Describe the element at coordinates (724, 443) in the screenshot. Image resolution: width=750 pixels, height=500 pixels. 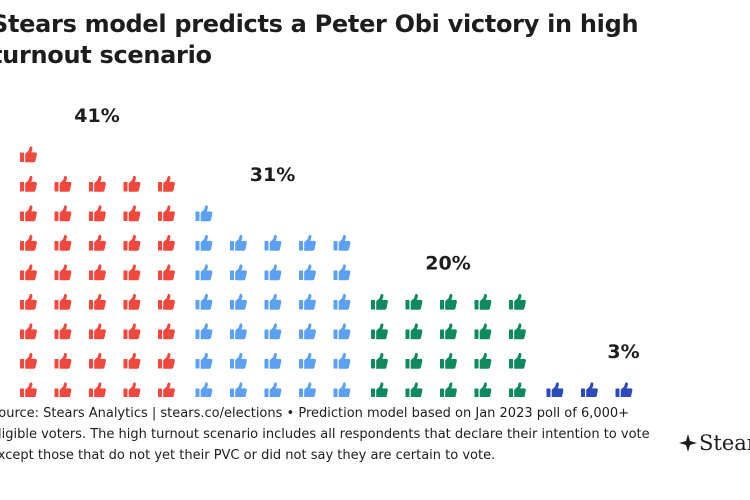
I see `brand-name: Stears` at that location.